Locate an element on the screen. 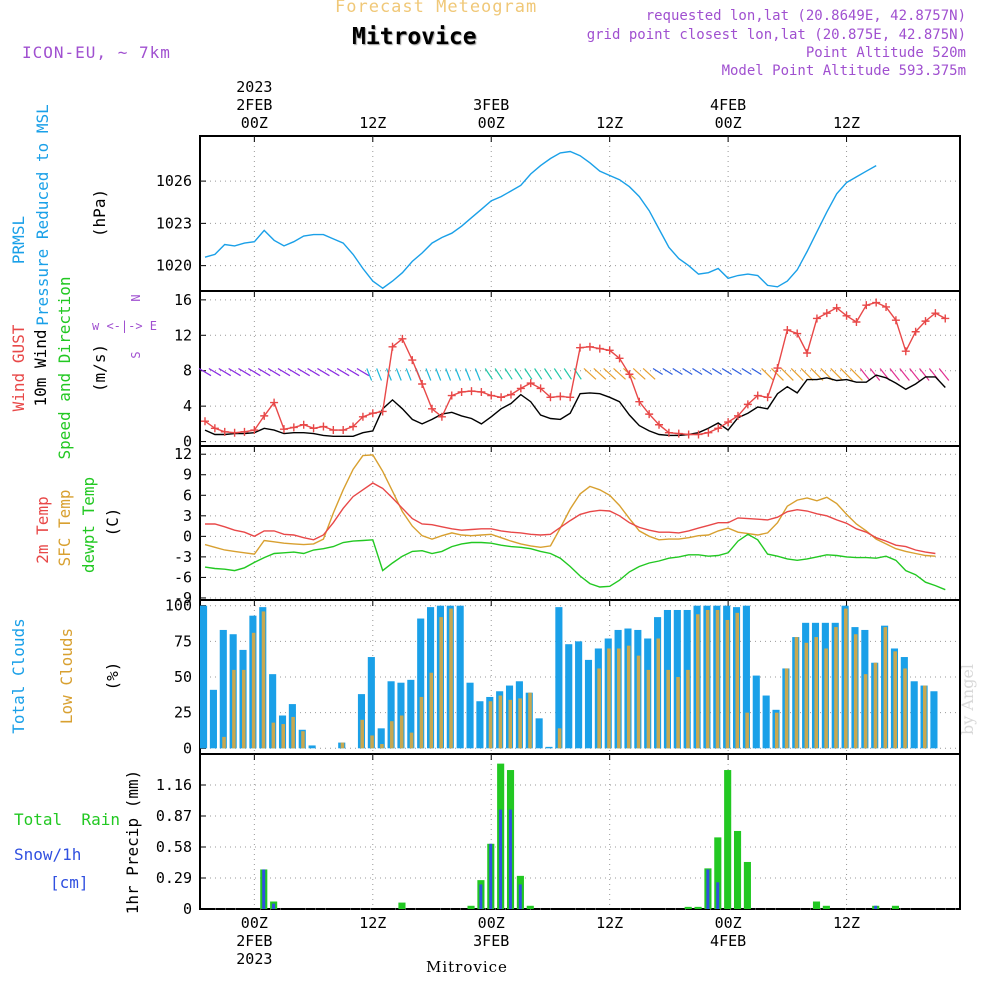  y-tick-label-temp: 3 is located at coordinates (187, 516).